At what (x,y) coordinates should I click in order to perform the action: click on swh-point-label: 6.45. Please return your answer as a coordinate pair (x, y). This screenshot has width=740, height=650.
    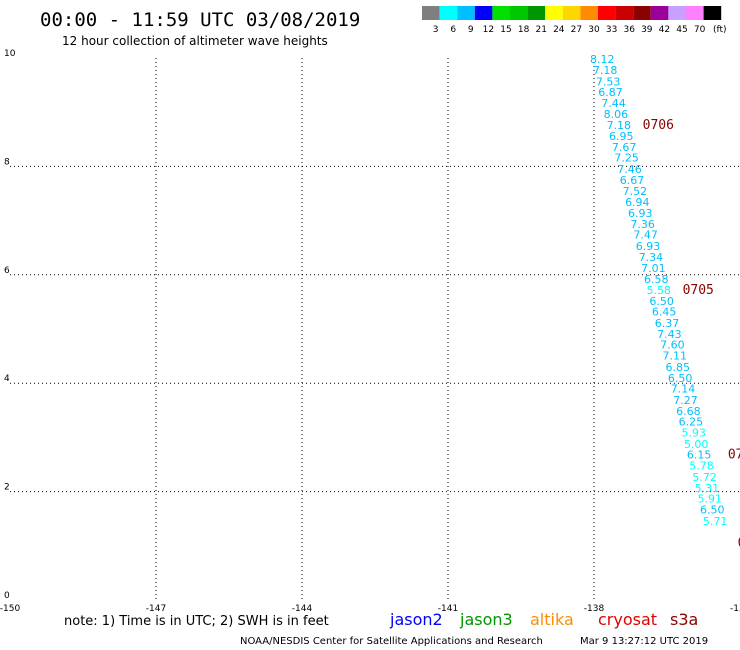
    Looking at the image, I should click on (664, 312).